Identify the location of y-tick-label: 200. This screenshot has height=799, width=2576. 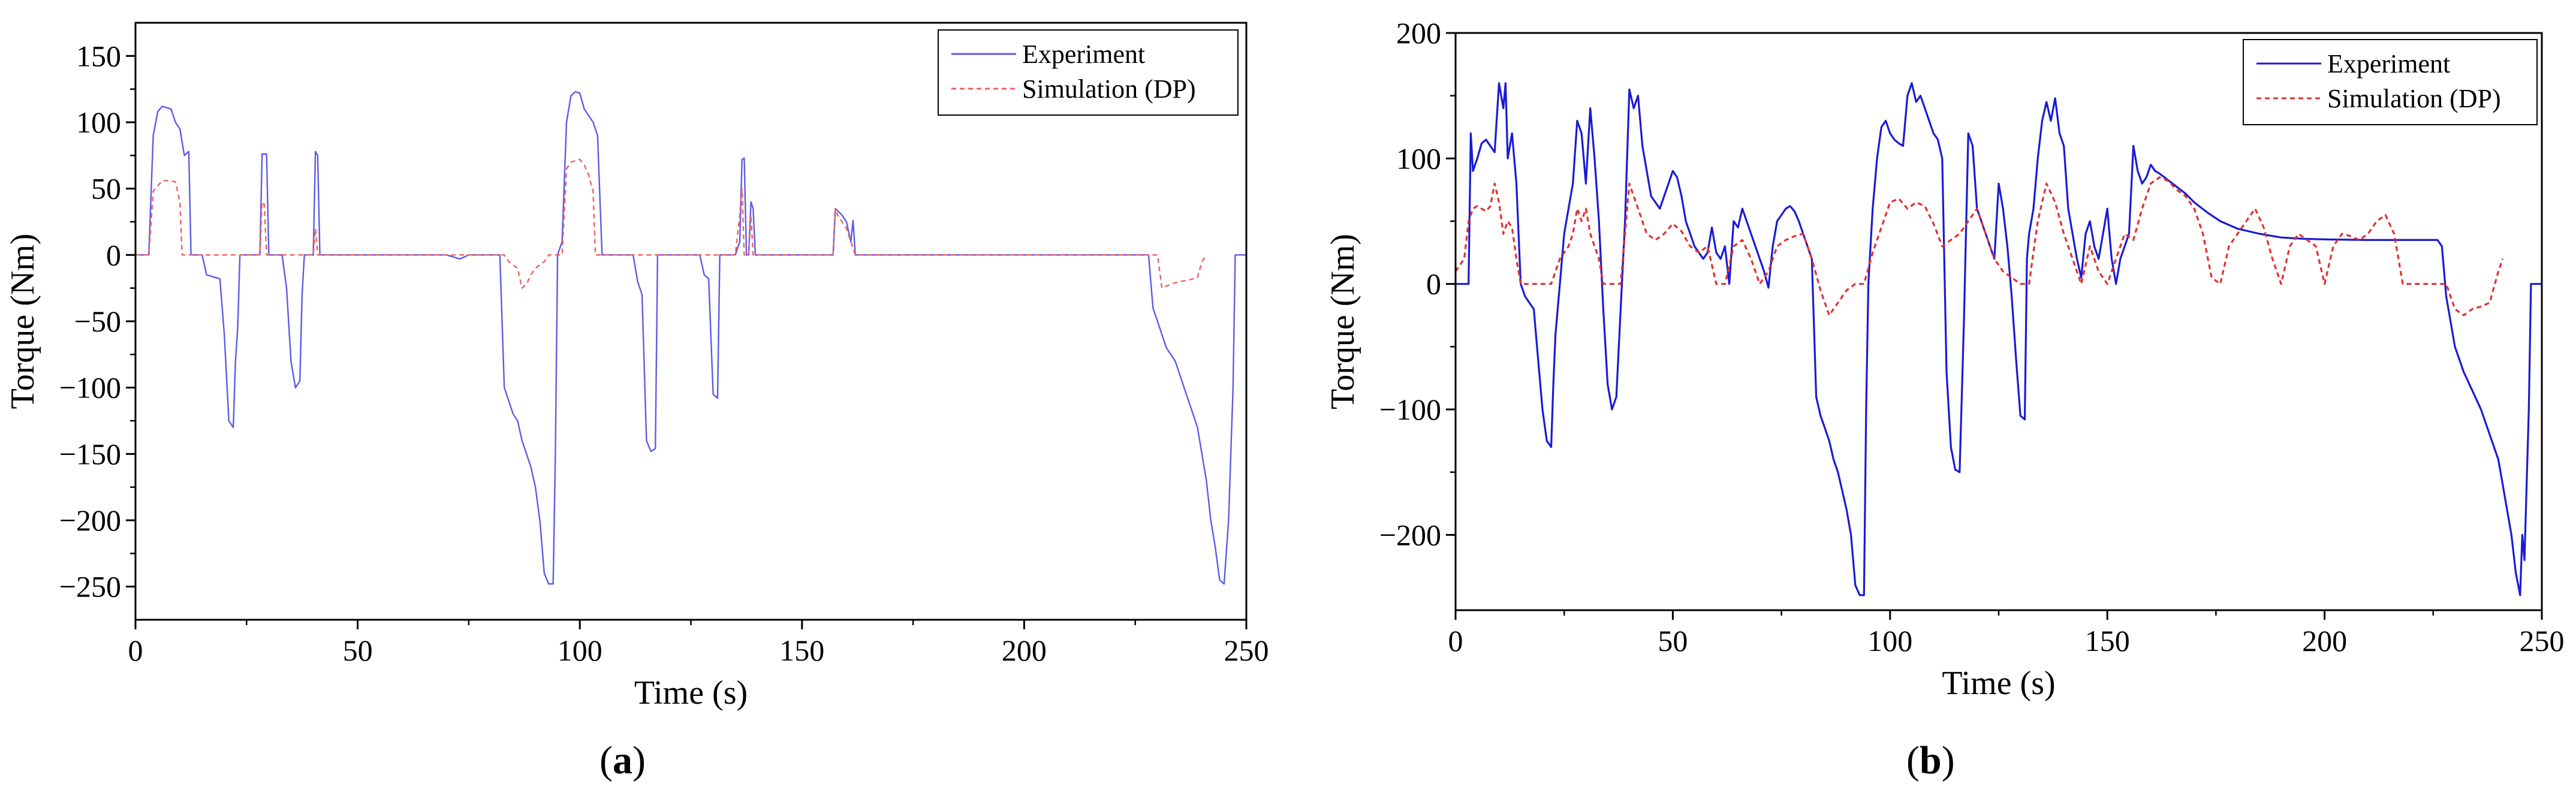
(1419, 33).